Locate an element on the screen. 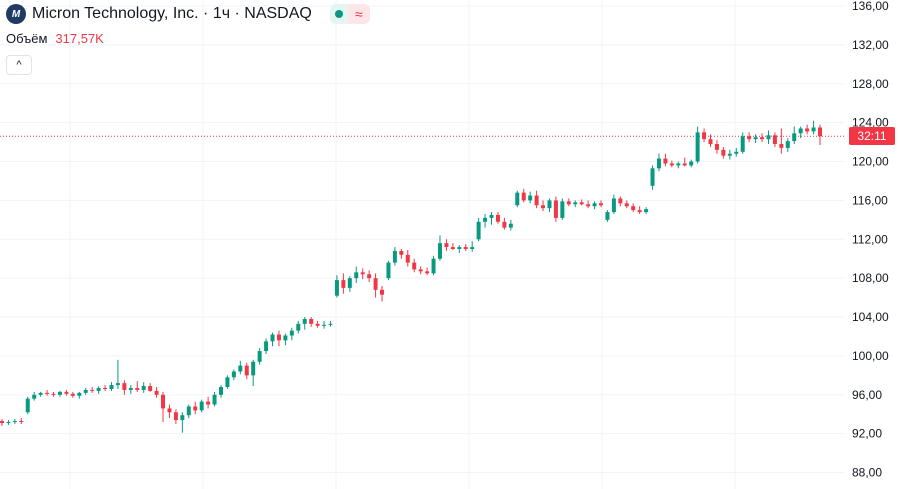 This screenshot has height=489, width=900. status-pill: ≈ is located at coordinates (349, 14).